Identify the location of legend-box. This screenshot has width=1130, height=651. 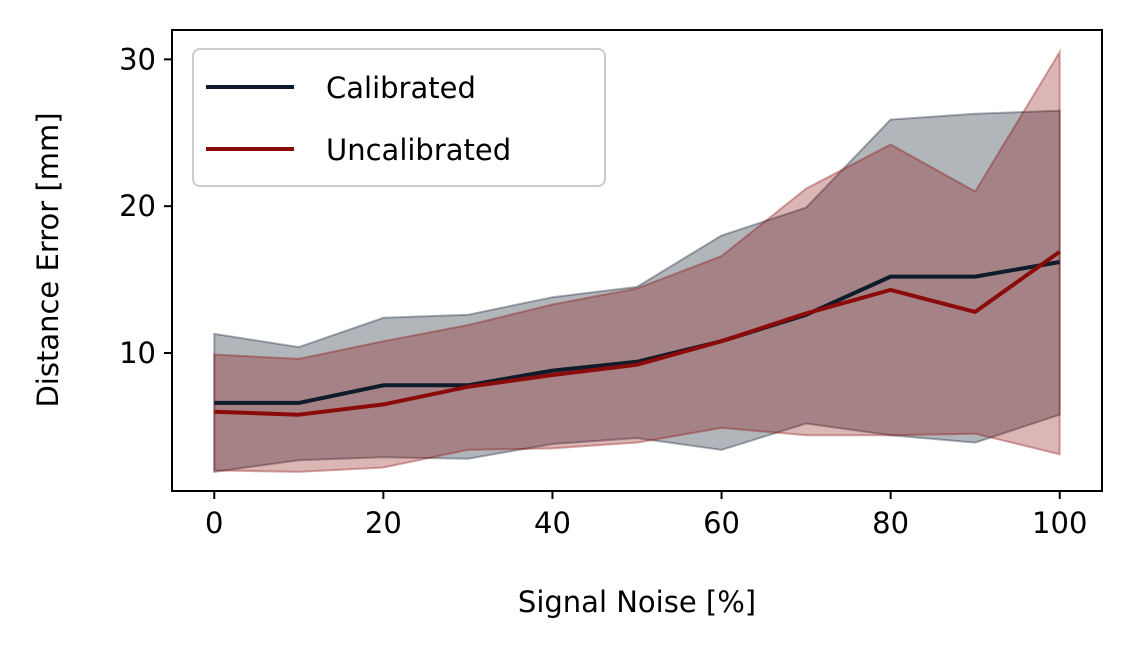
(399, 117).